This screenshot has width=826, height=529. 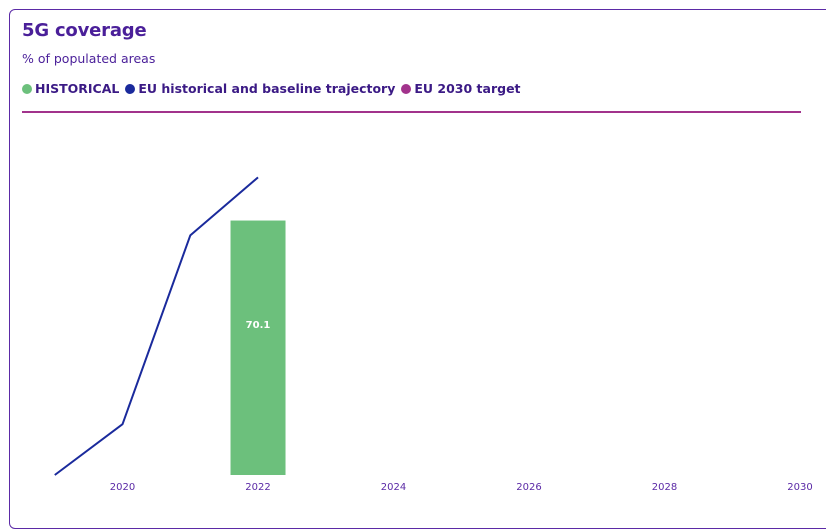 I want to click on legend-label-eu-target: EU 2030 target, so click(x=467, y=88).